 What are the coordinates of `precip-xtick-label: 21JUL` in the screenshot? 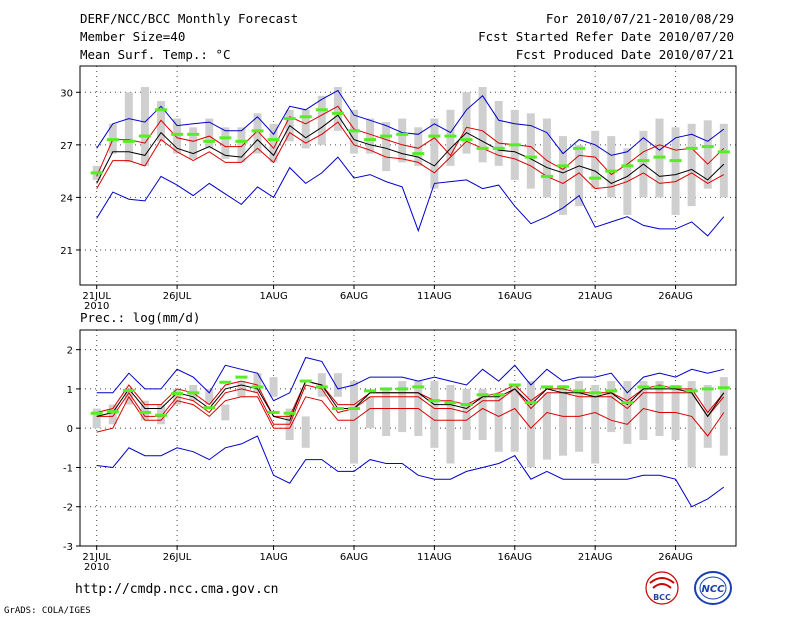 It's located at (96, 557).